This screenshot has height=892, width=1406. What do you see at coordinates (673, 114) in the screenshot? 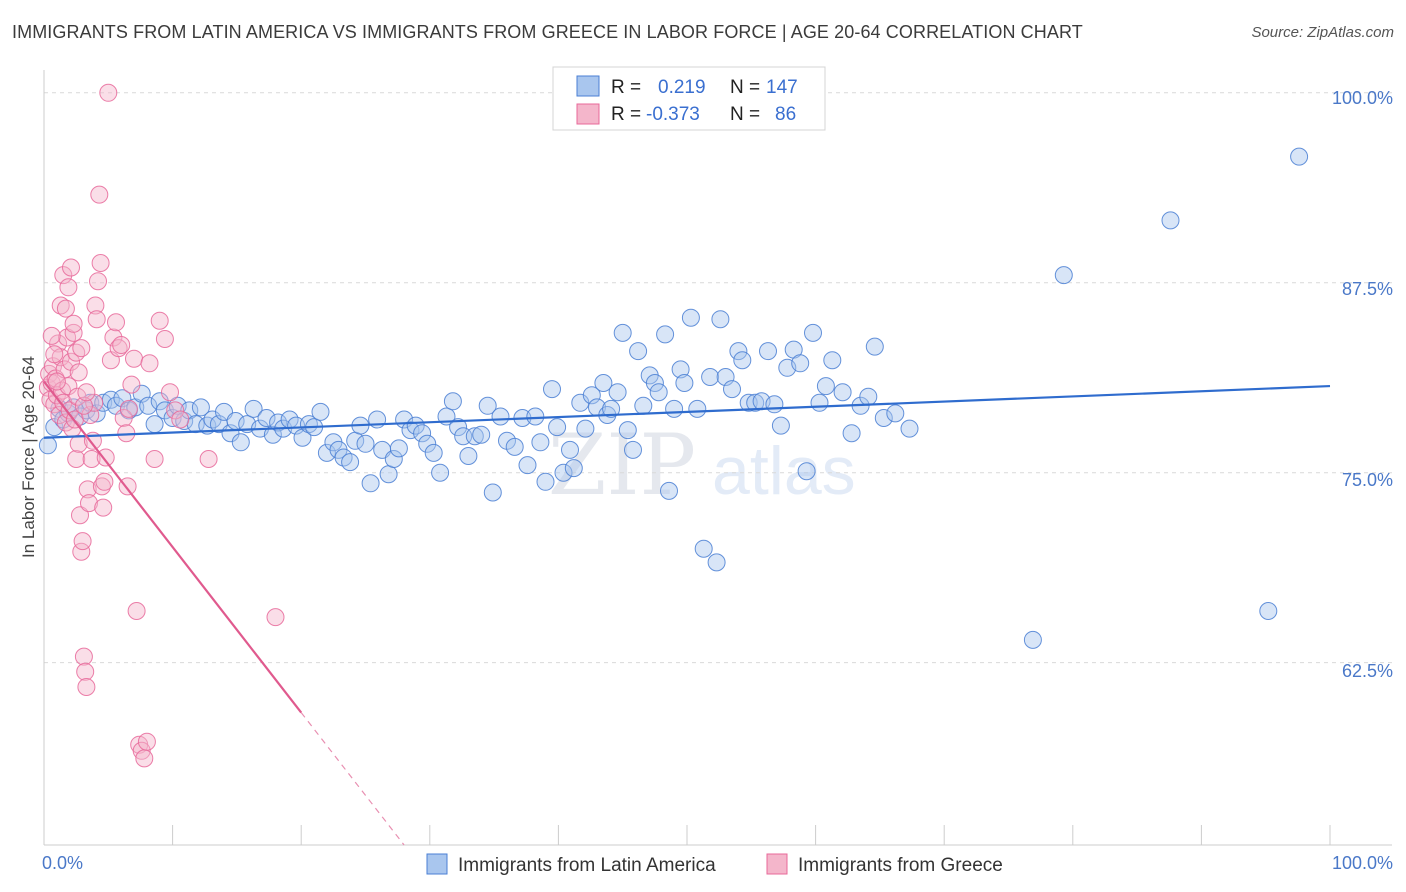
I see `legend-r-value-pink: -0.373` at bounding box center [673, 114].